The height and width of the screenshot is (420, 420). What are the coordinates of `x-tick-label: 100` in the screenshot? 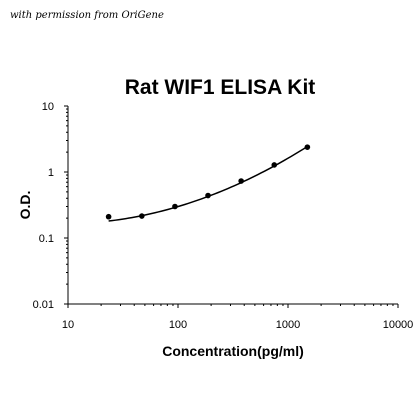 It's located at (178, 325).